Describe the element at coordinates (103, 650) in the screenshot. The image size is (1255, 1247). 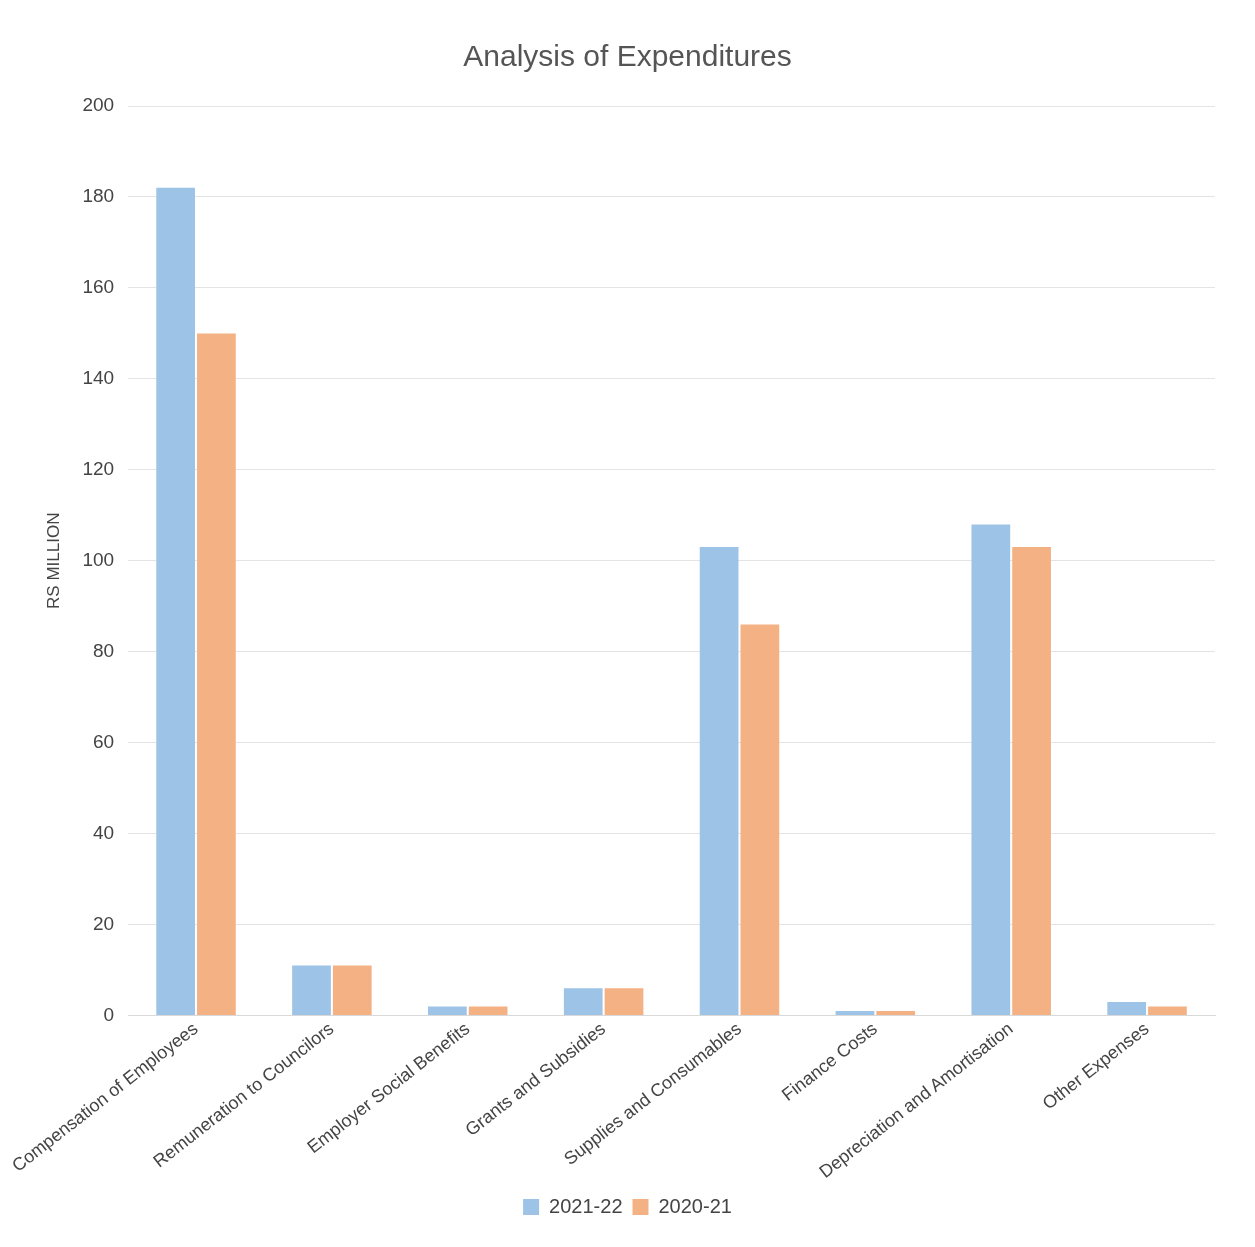
I see `y-tick-label: 80` at that location.